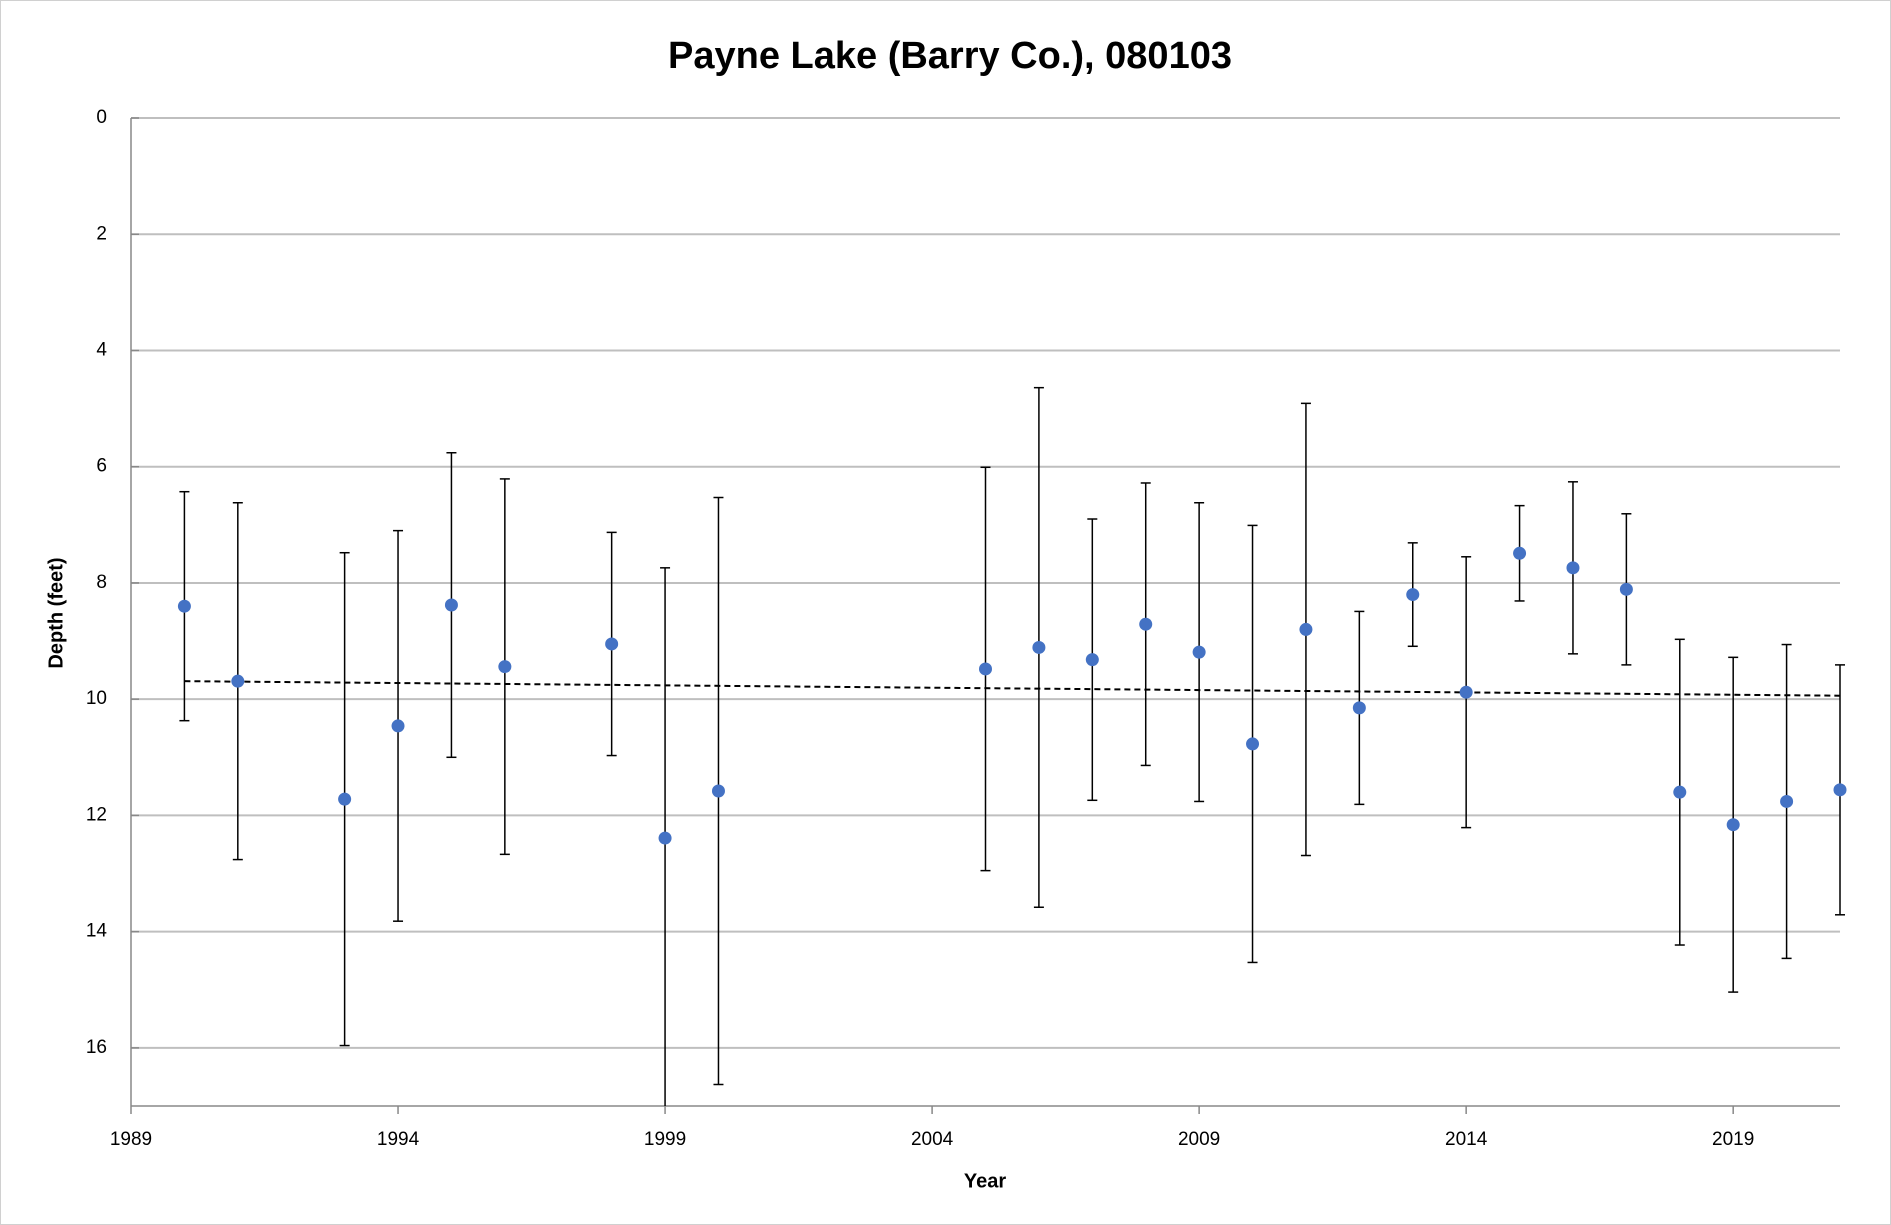  I want to click on y-tick-label: 14, so click(97, 931).